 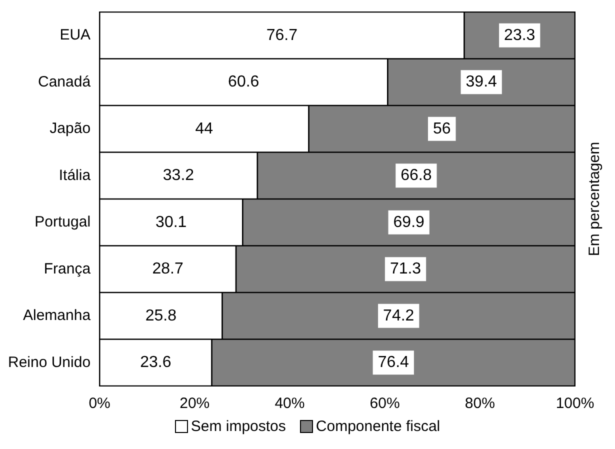 I want to click on data-label: 44, so click(x=204, y=129).